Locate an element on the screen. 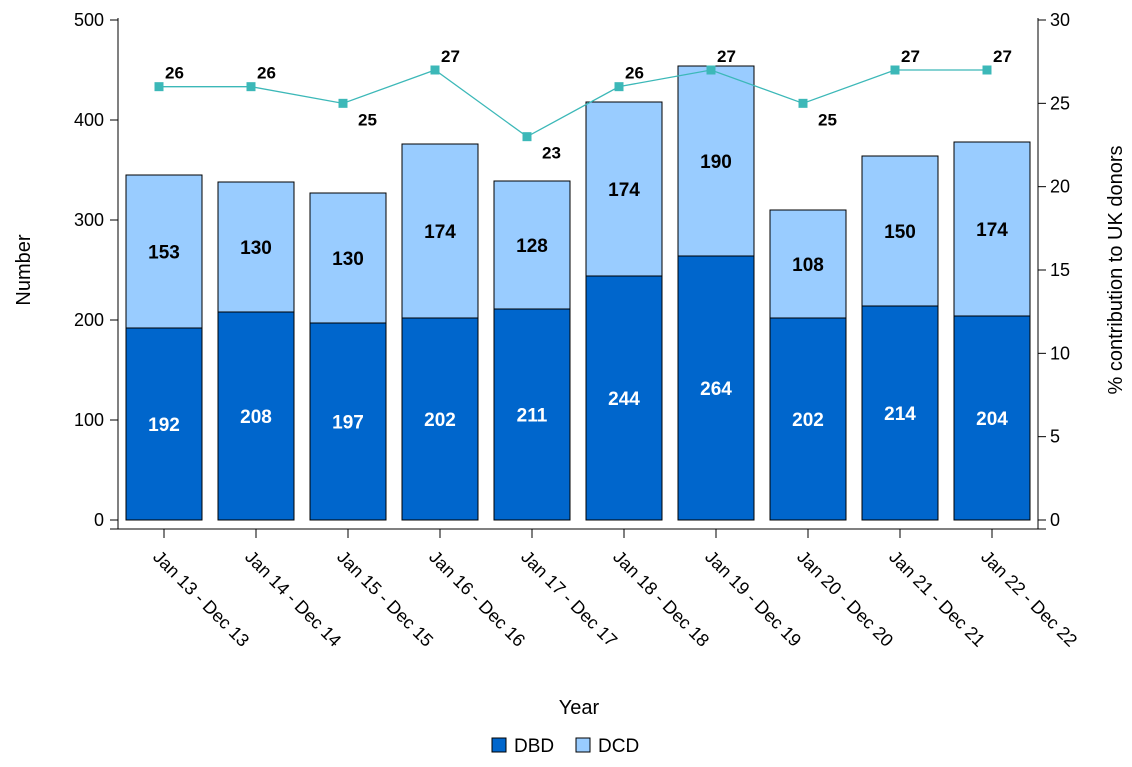 This screenshot has width=1132, height=767. bar-label-dcd: 150 is located at coordinates (900, 232).